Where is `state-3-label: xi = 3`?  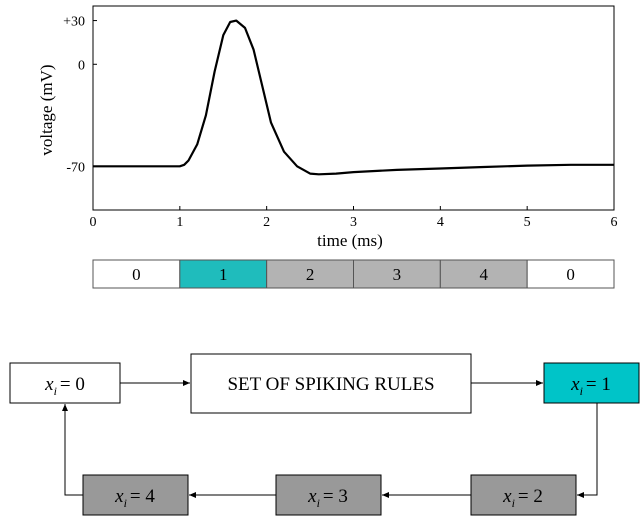 state-3-label: xi = 3 is located at coordinates (327, 498).